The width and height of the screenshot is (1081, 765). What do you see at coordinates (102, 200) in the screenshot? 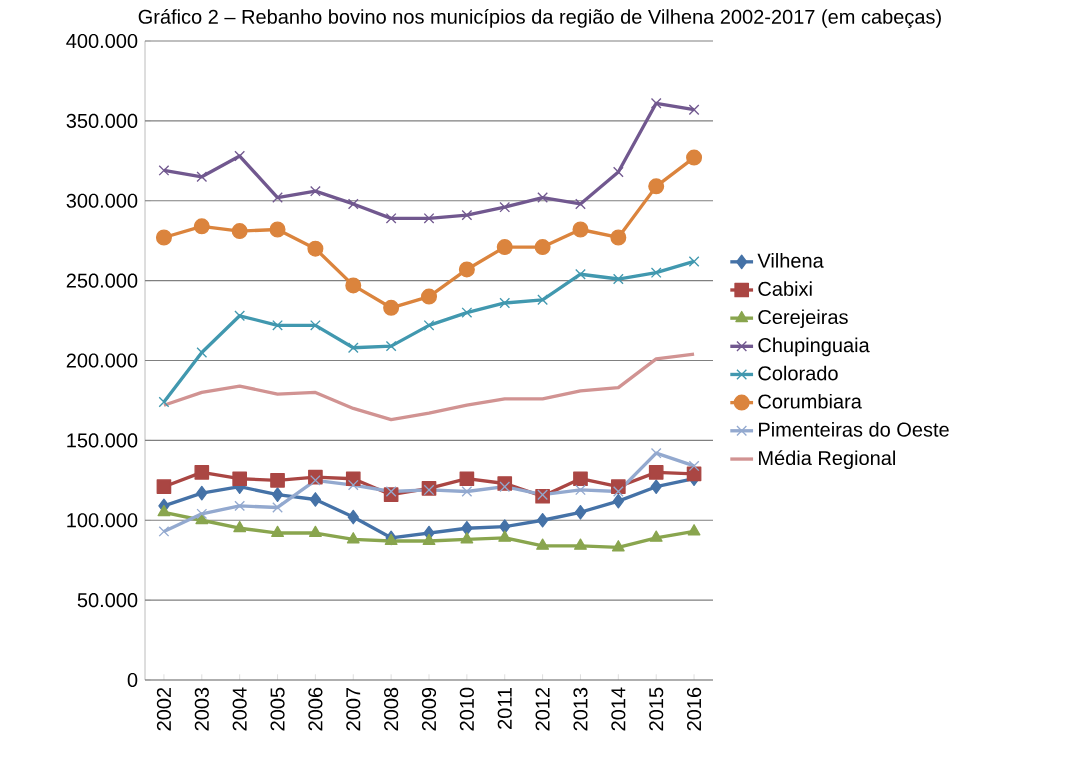
I see `y-tick-label: 300.000` at bounding box center [102, 200].